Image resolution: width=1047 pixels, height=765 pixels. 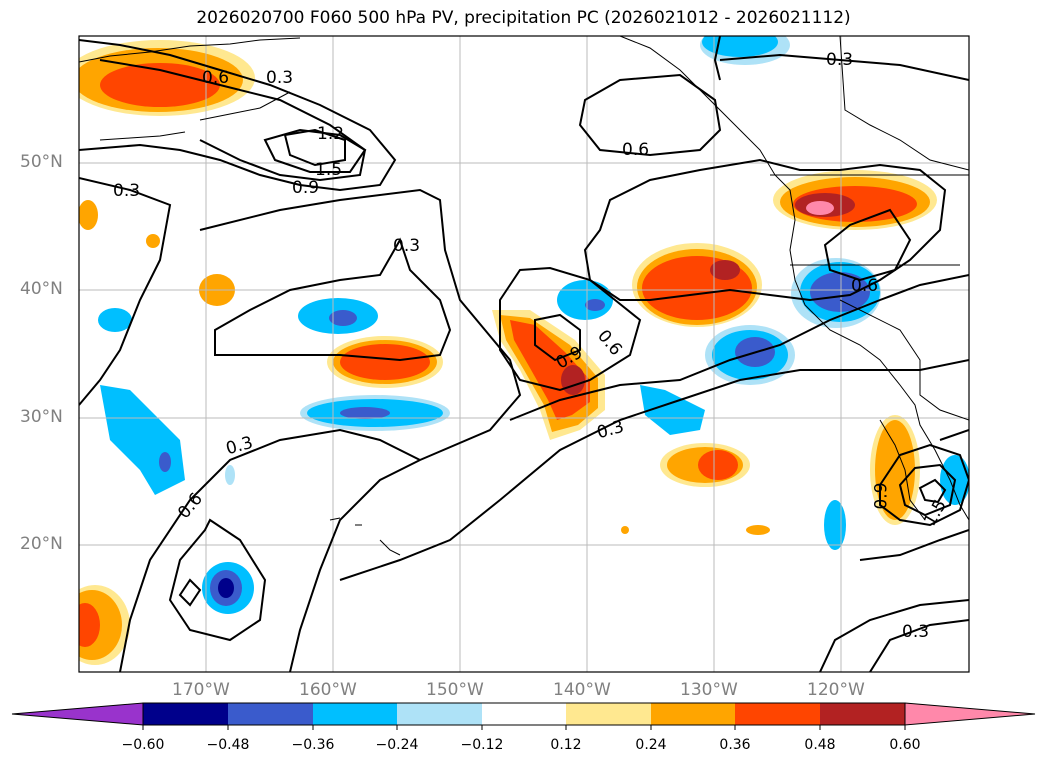 I want to click on colorbar-tick-label: 0.60, so click(x=905, y=745).